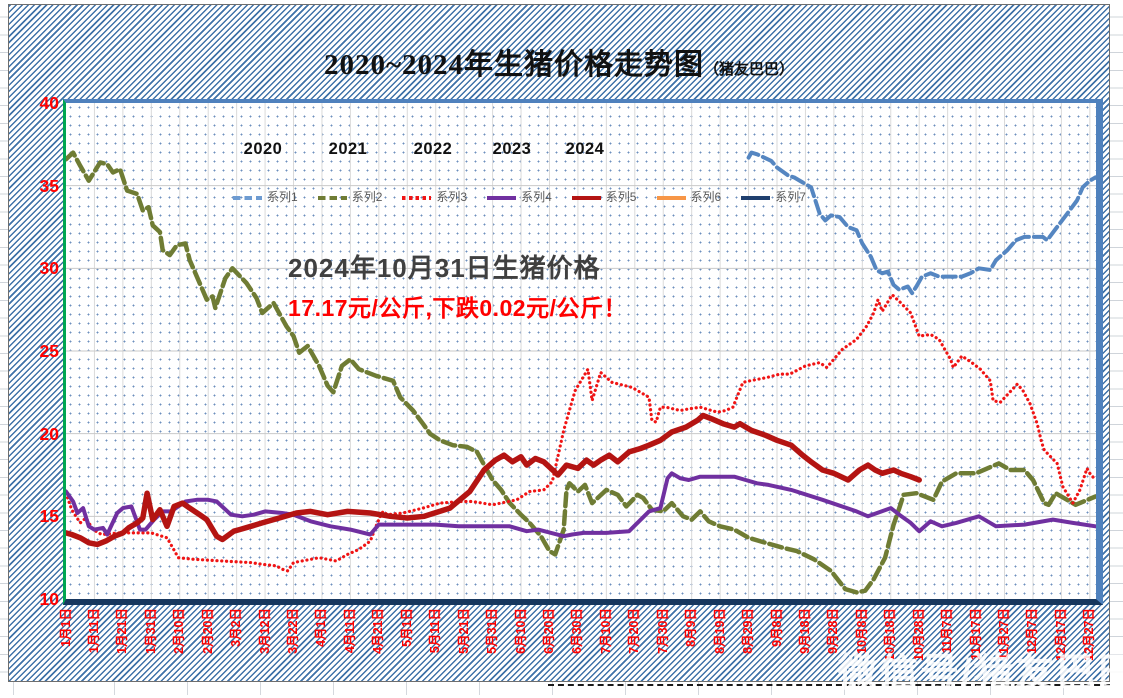 This screenshot has width=1123, height=698. Describe the element at coordinates (293, 631) in the screenshot. I see `x-tick-label: 3月22日` at that location.